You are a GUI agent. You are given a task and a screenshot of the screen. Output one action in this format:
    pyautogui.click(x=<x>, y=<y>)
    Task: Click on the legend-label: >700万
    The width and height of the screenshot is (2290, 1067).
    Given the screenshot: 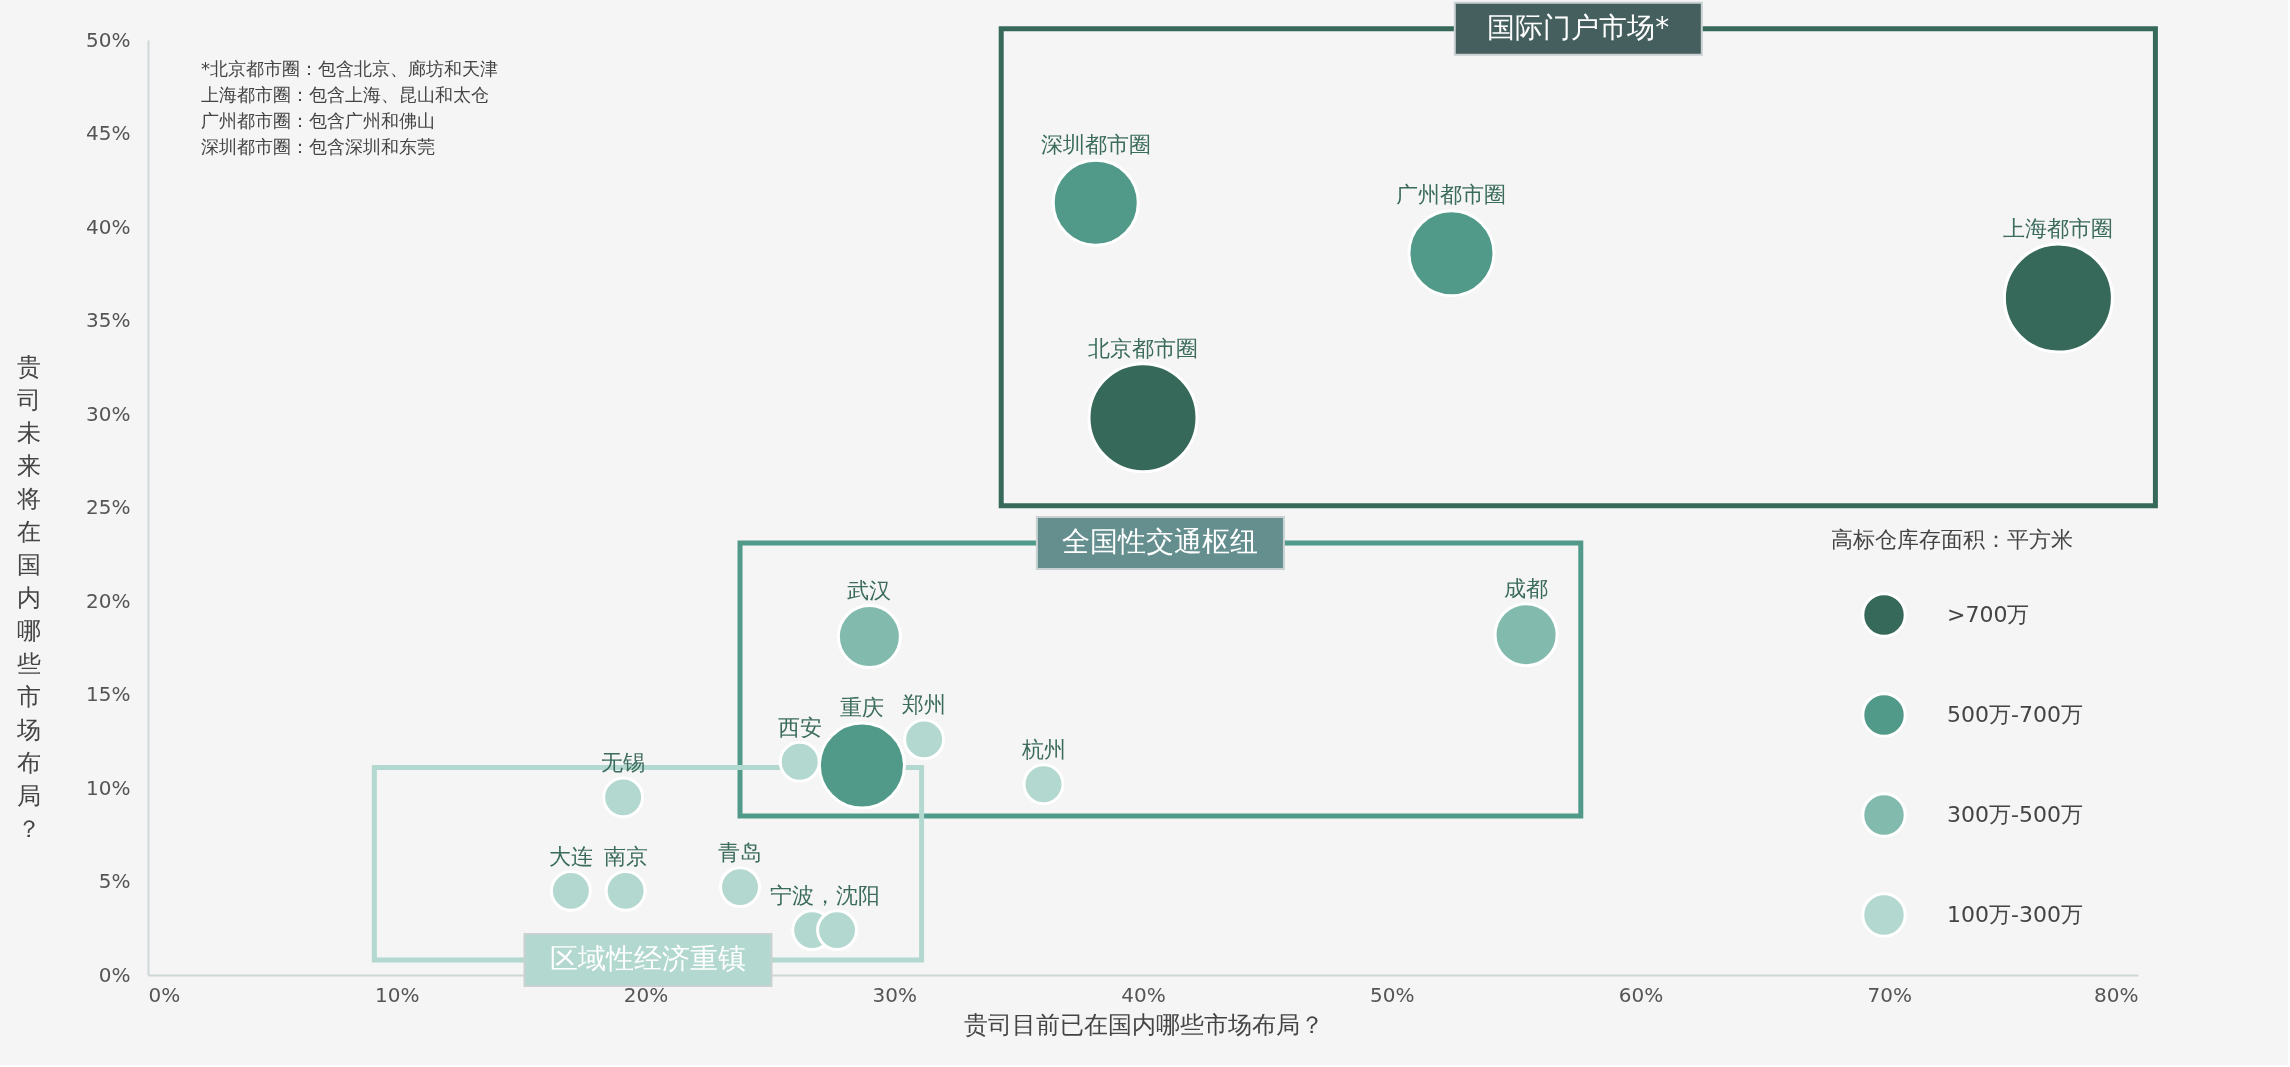 What is the action you would take?
    pyautogui.click(x=1988, y=614)
    